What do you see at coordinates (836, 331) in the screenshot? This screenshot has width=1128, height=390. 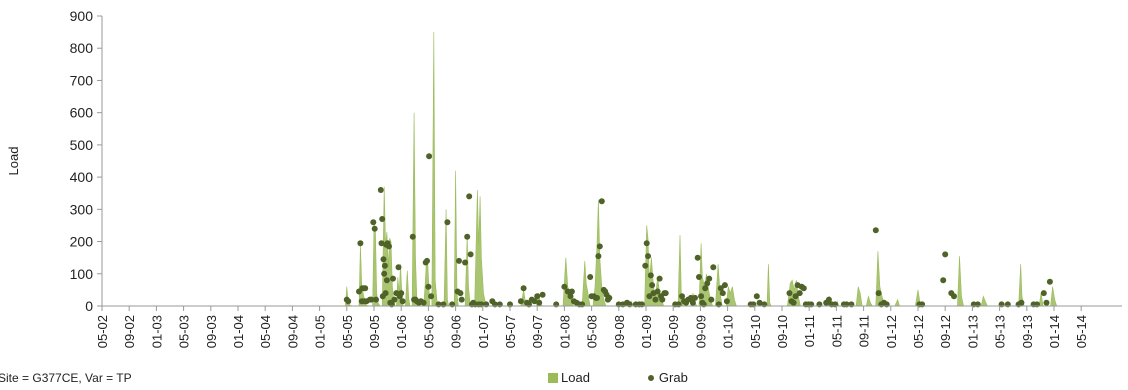 I see `x-tick-label: 05-11` at bounding box center [836, 331].